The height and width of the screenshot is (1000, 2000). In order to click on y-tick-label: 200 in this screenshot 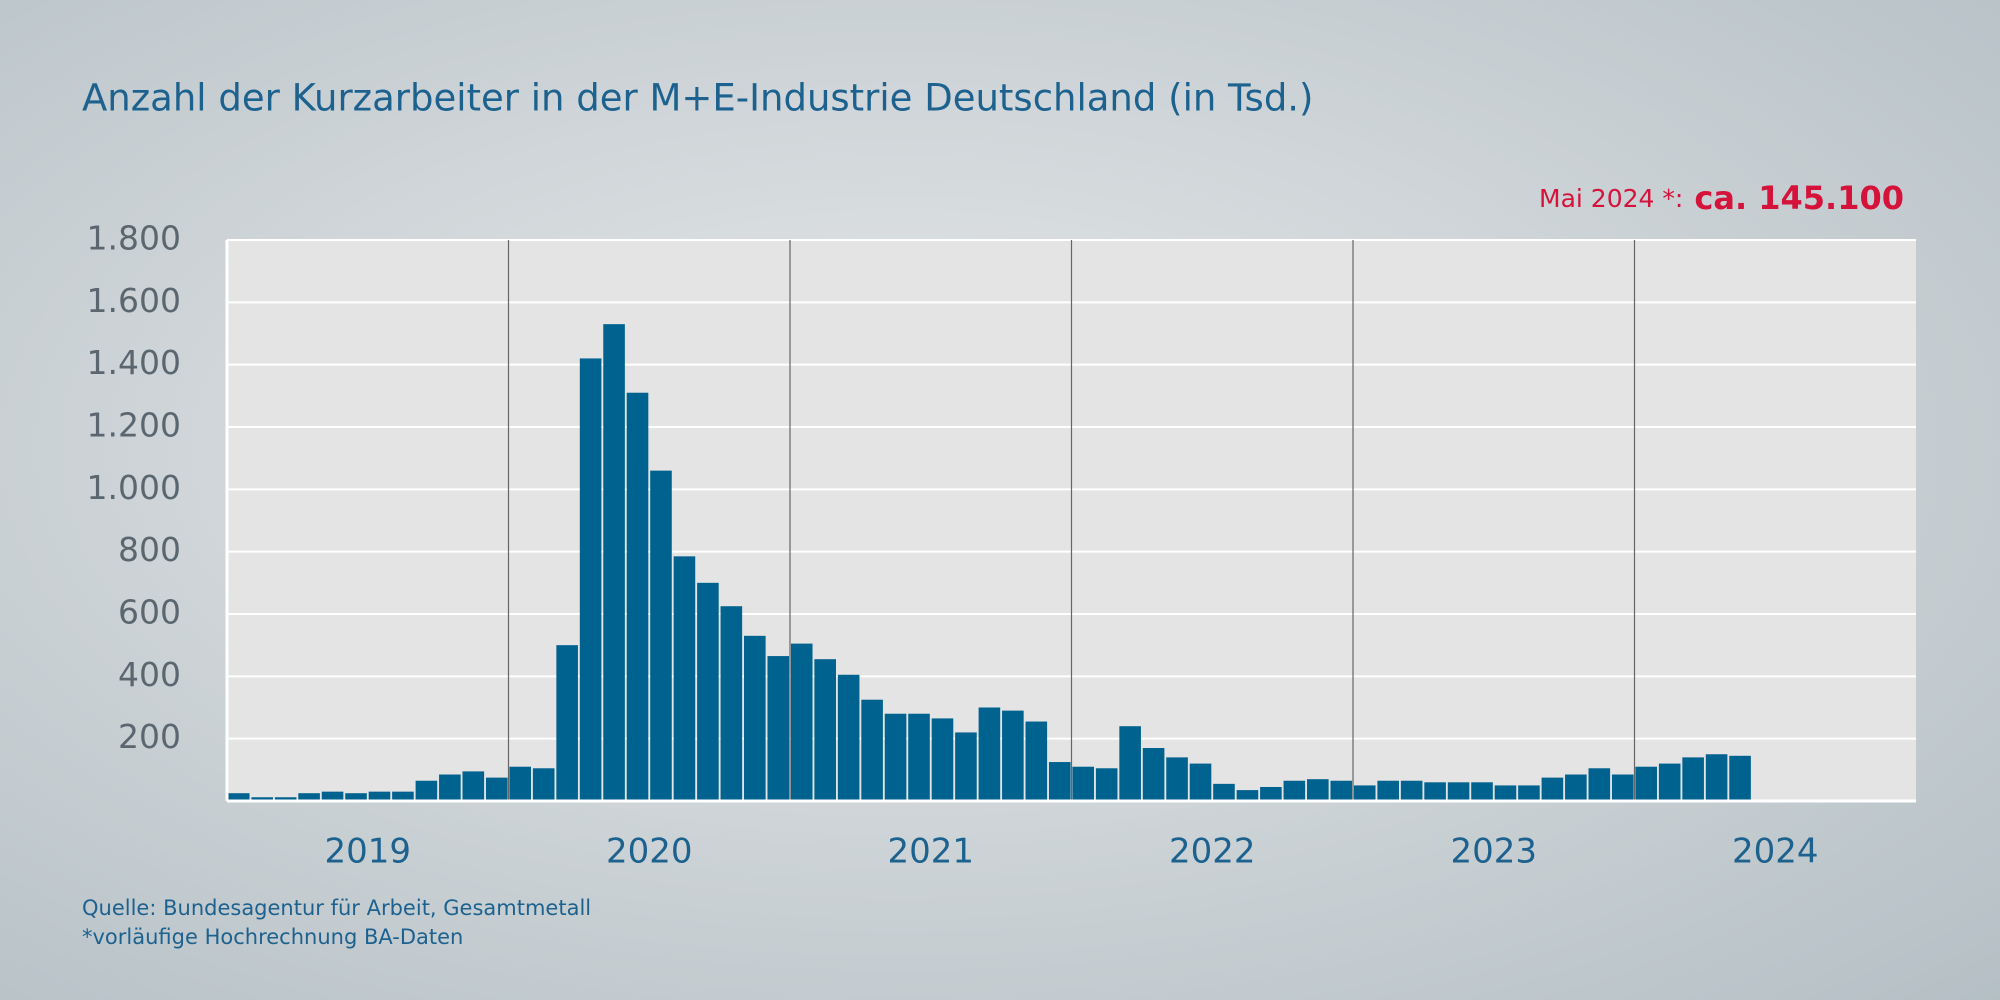, I will do `click(149, 736)`.